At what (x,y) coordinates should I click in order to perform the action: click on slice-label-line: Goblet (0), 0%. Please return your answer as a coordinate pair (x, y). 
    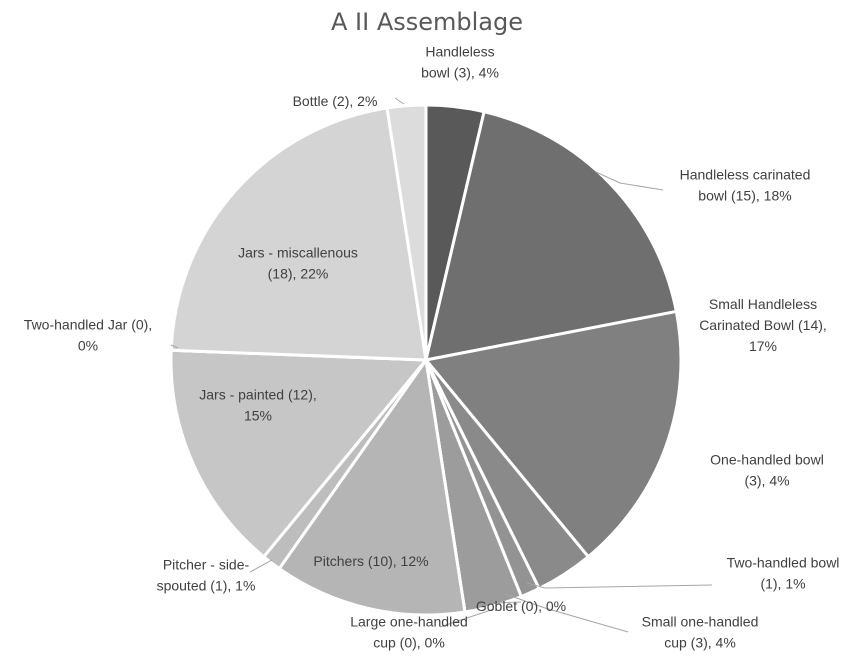
    Looking at the image, I should click on (521, 606).